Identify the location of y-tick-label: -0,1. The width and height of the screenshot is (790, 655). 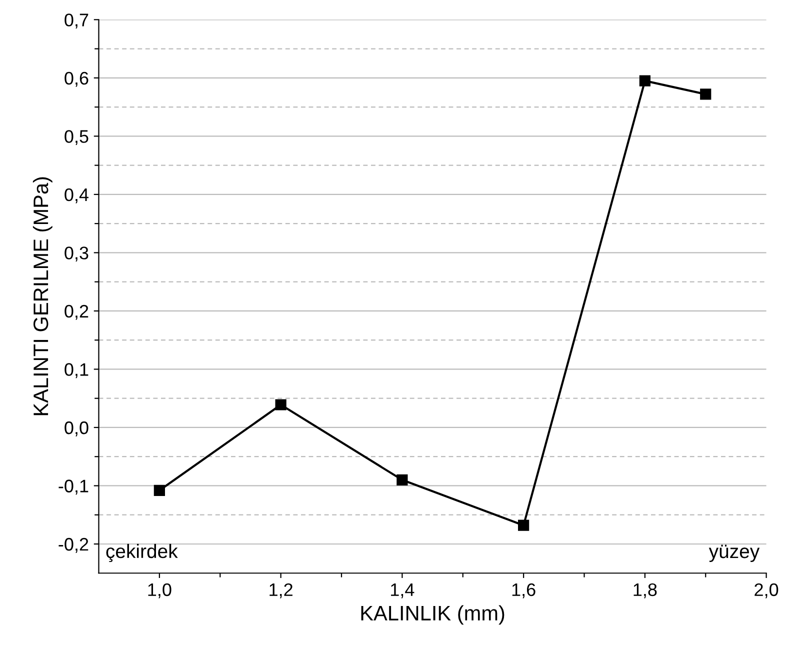
(73, 487).